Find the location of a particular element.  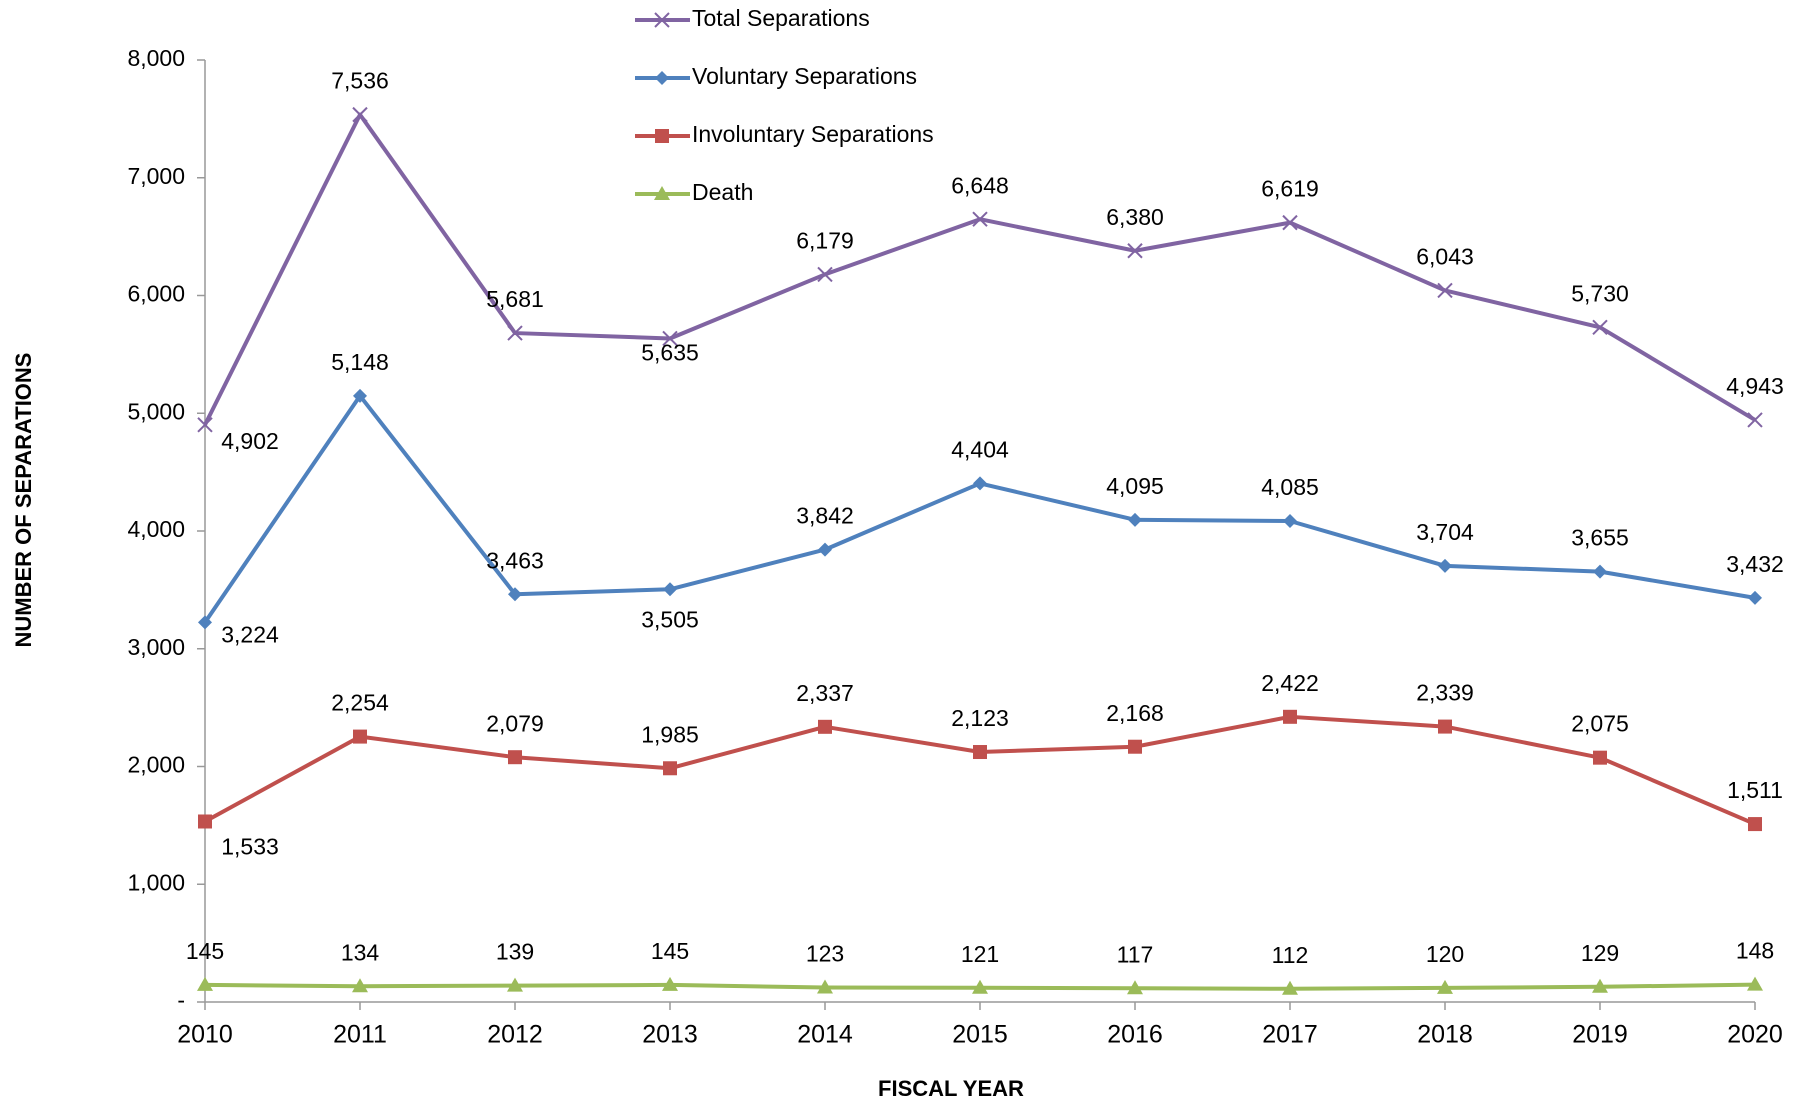

data-label: 139 is located at coordinates (515, 952).